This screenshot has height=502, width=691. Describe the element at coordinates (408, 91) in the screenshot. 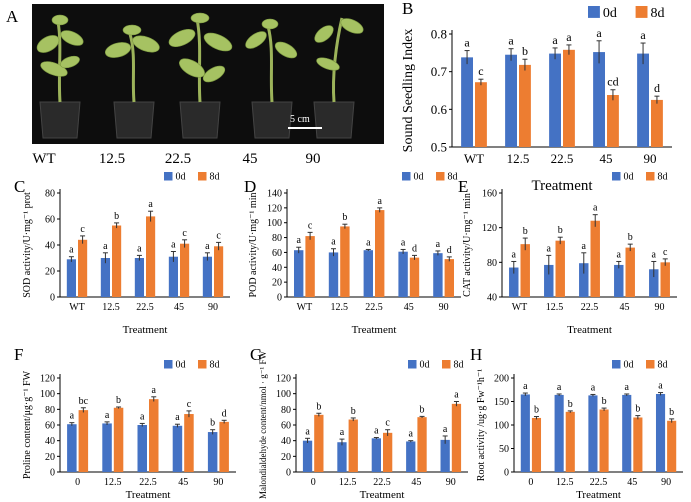

I see `y-axis-label-b: Sound Seedling Index` at that location.